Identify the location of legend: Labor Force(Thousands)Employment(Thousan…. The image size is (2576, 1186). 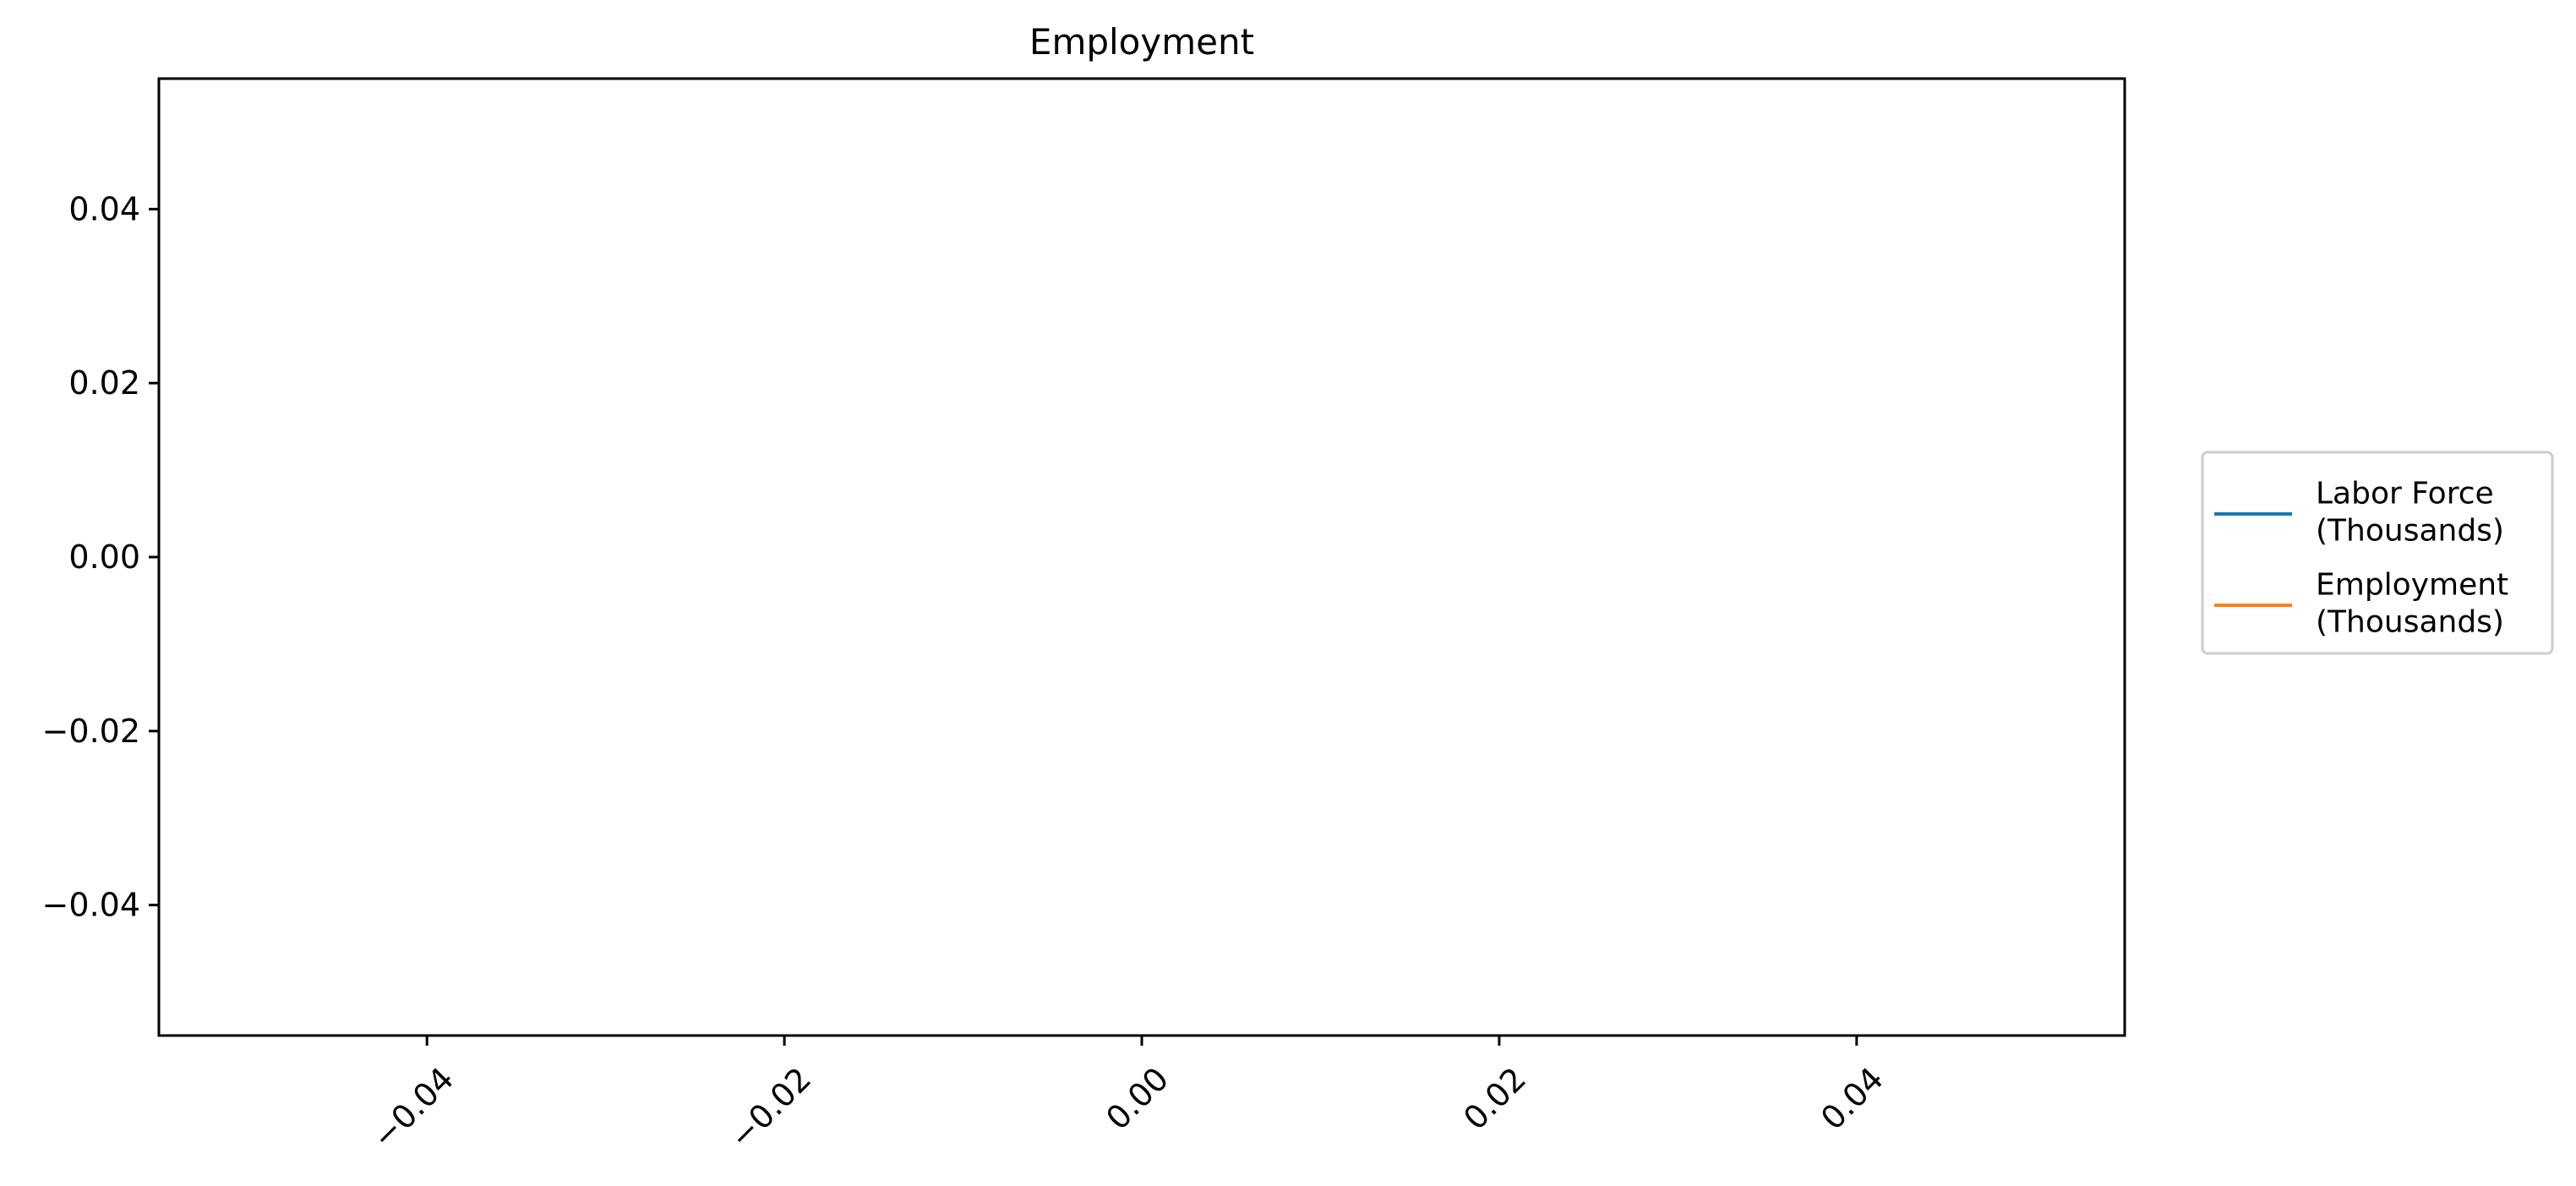
(2377, 553).